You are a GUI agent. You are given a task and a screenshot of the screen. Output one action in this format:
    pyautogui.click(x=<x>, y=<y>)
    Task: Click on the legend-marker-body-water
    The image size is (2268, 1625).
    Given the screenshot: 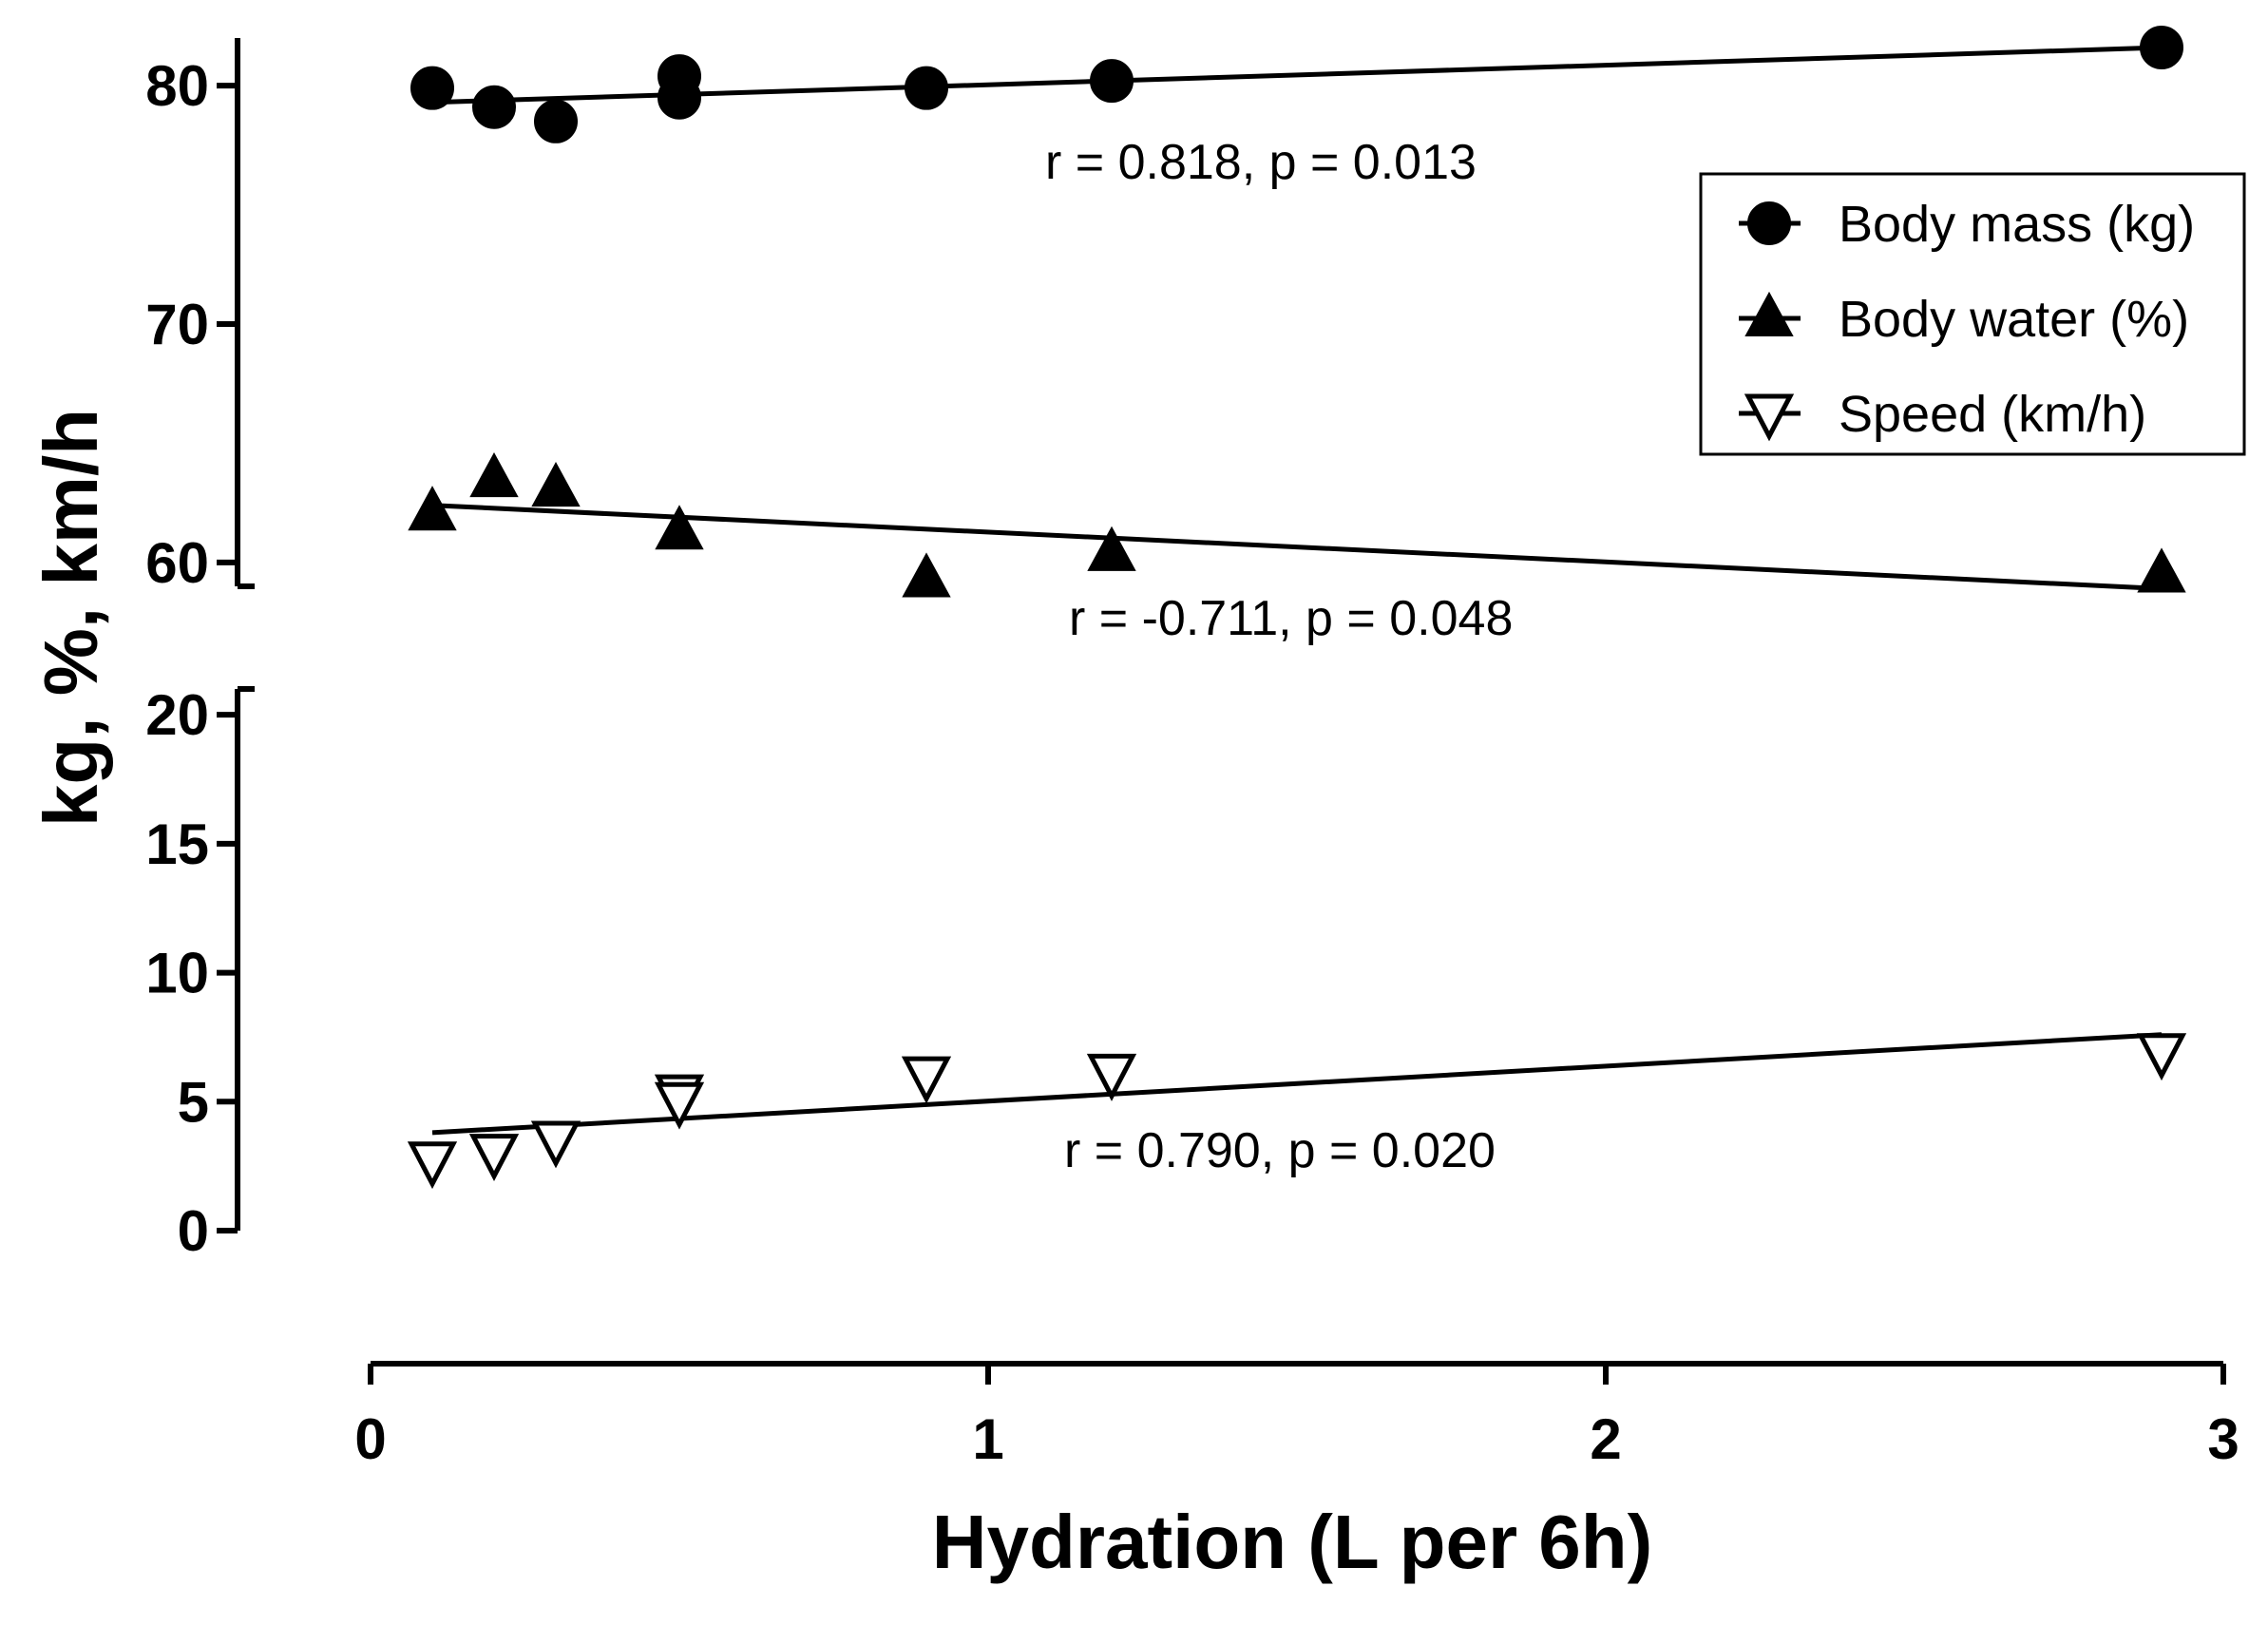 What is the action you would take?
    pyautogui.click(x=1769, y=314)
    